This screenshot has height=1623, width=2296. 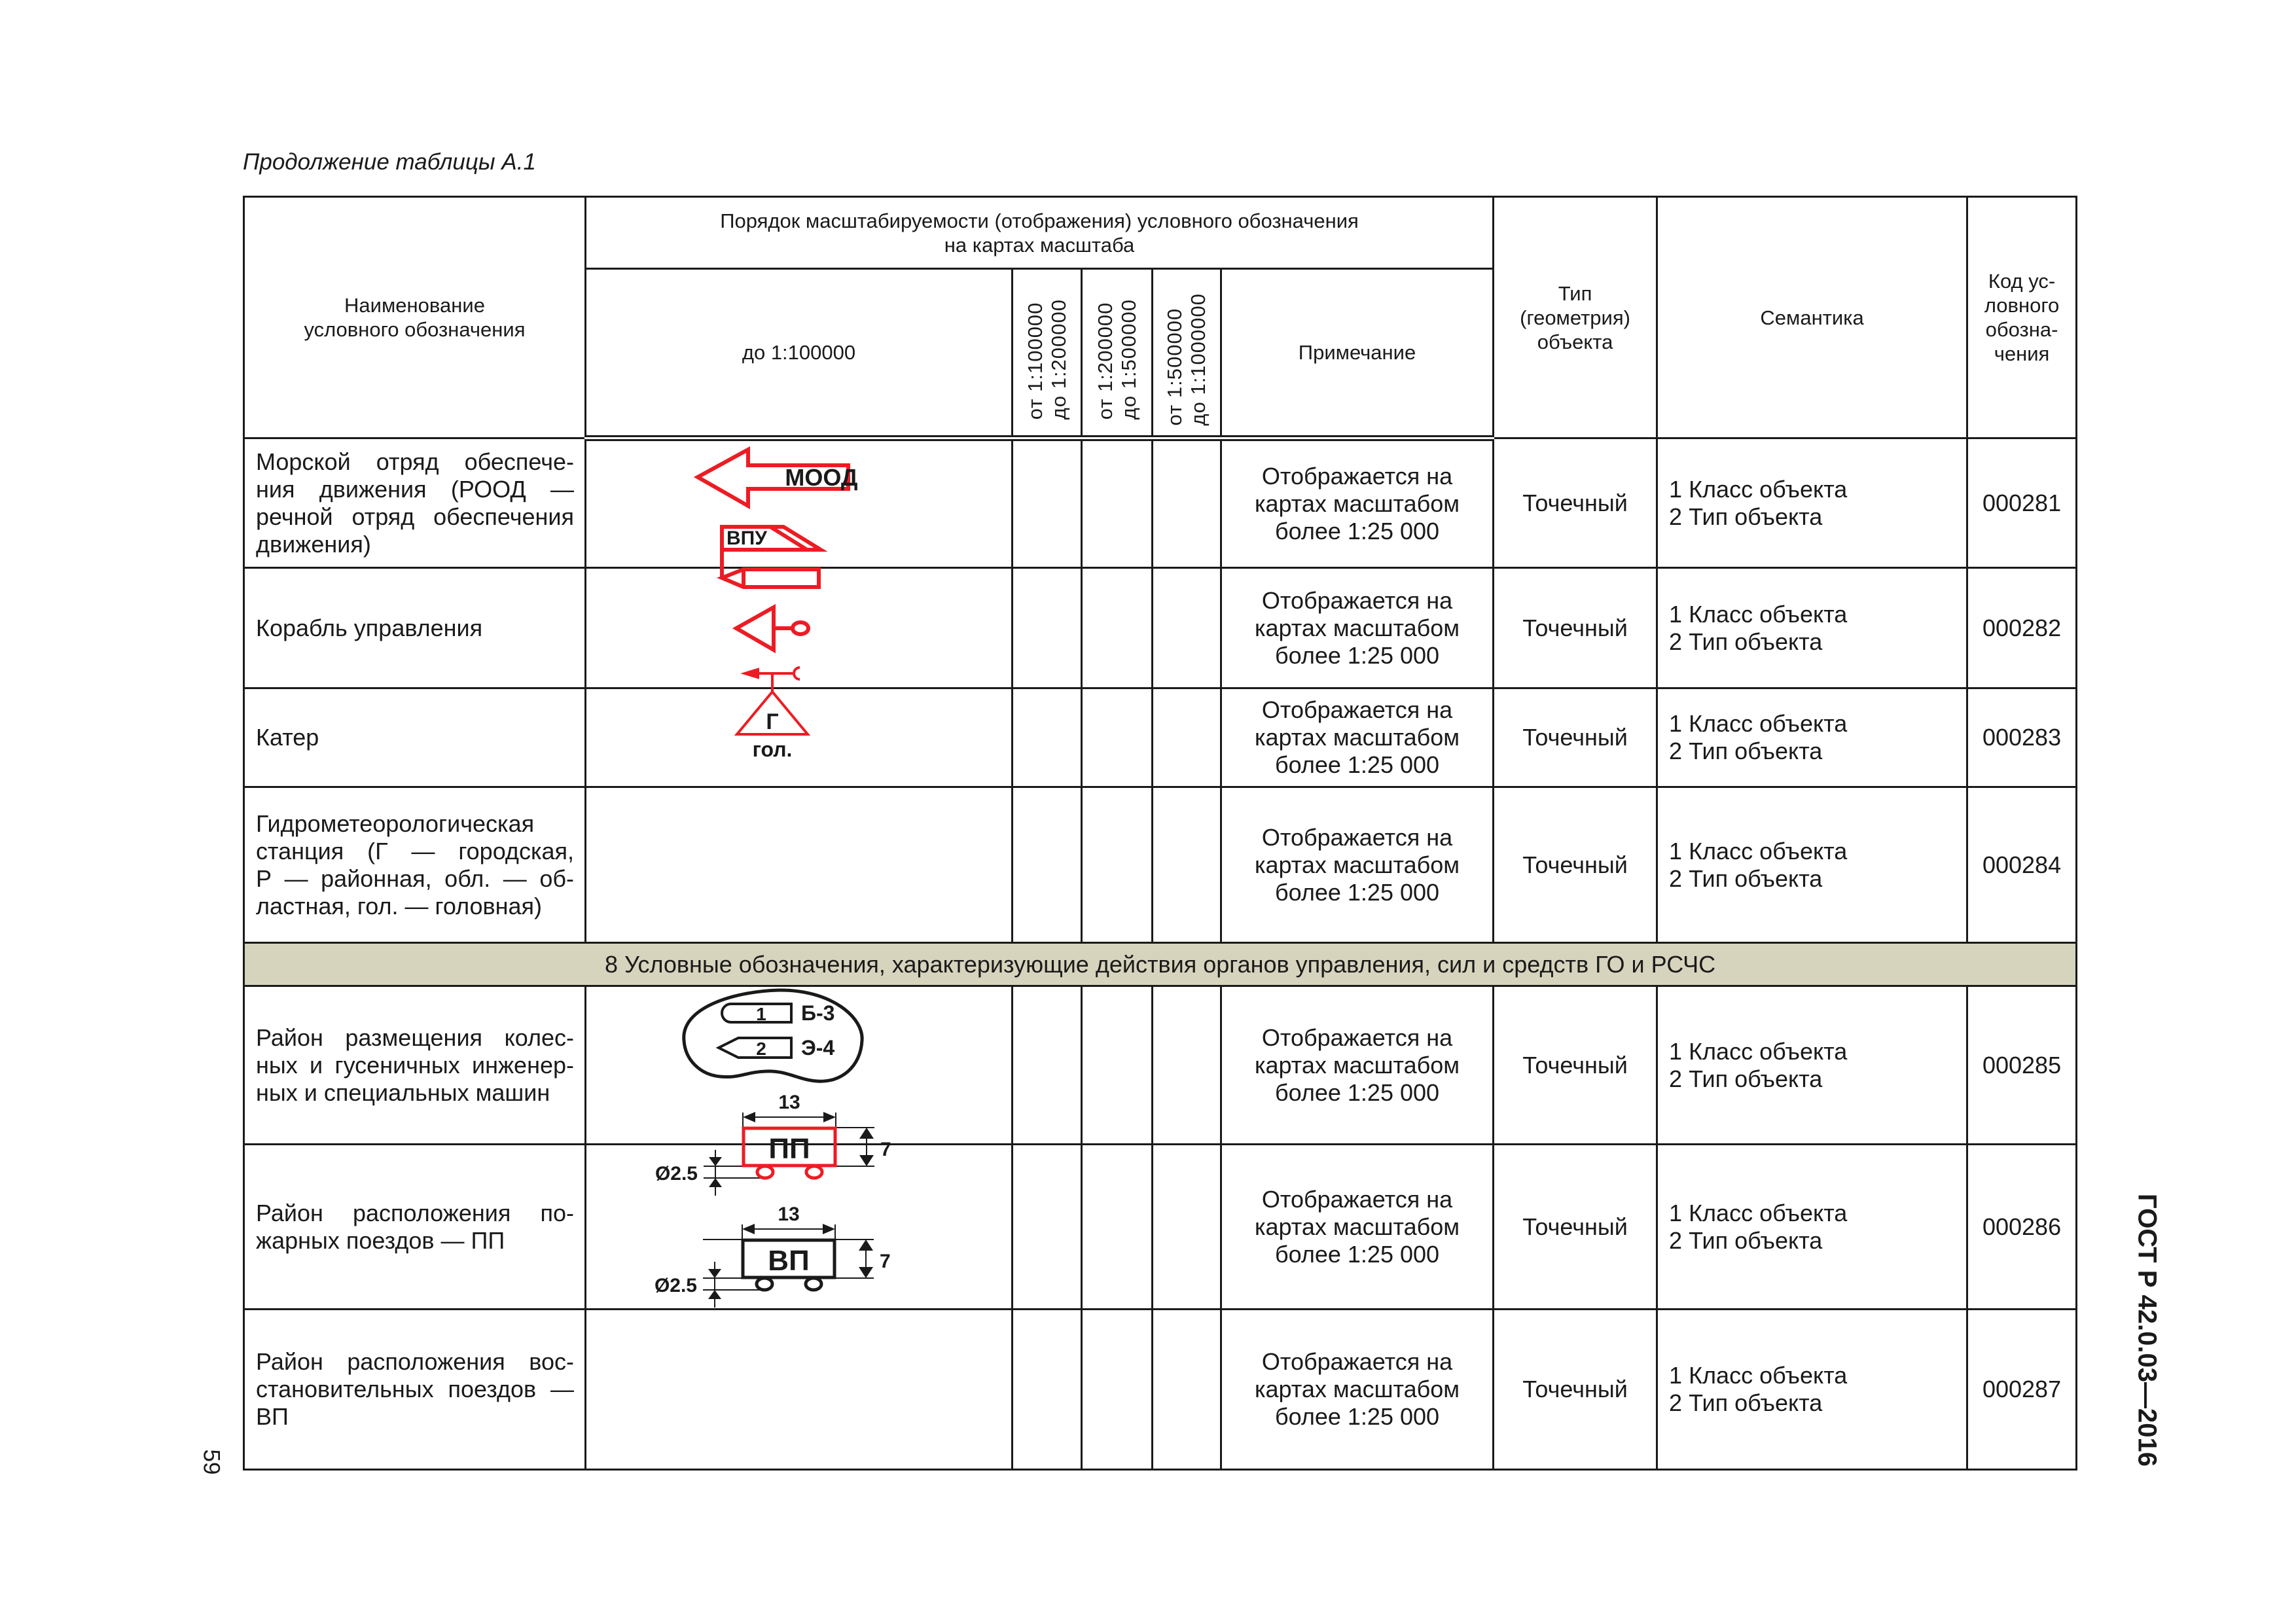 What do you see at coordinates (2022, 503) in the screenshot?
I see `code-cell: 000281` at bounding box center [2022, 503].